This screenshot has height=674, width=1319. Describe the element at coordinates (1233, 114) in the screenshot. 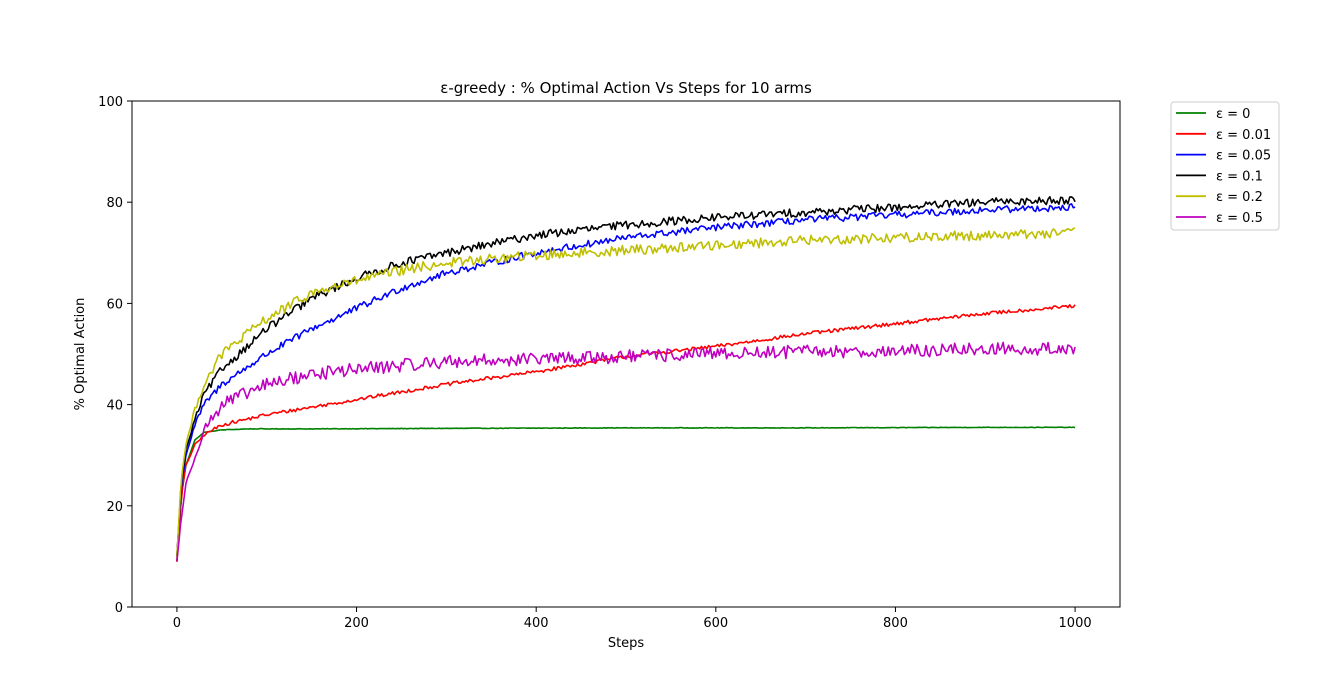

I see `legend-label: ε = 0` at that location.